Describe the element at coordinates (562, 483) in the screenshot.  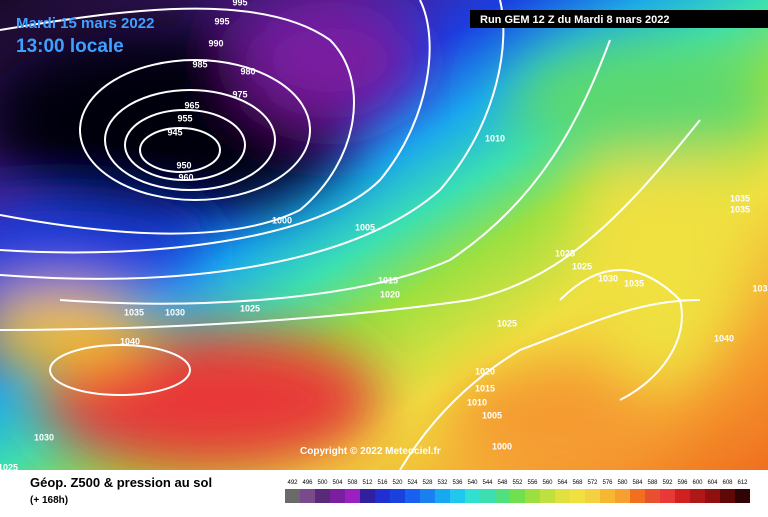
I see `scale-label: 564` at that location.